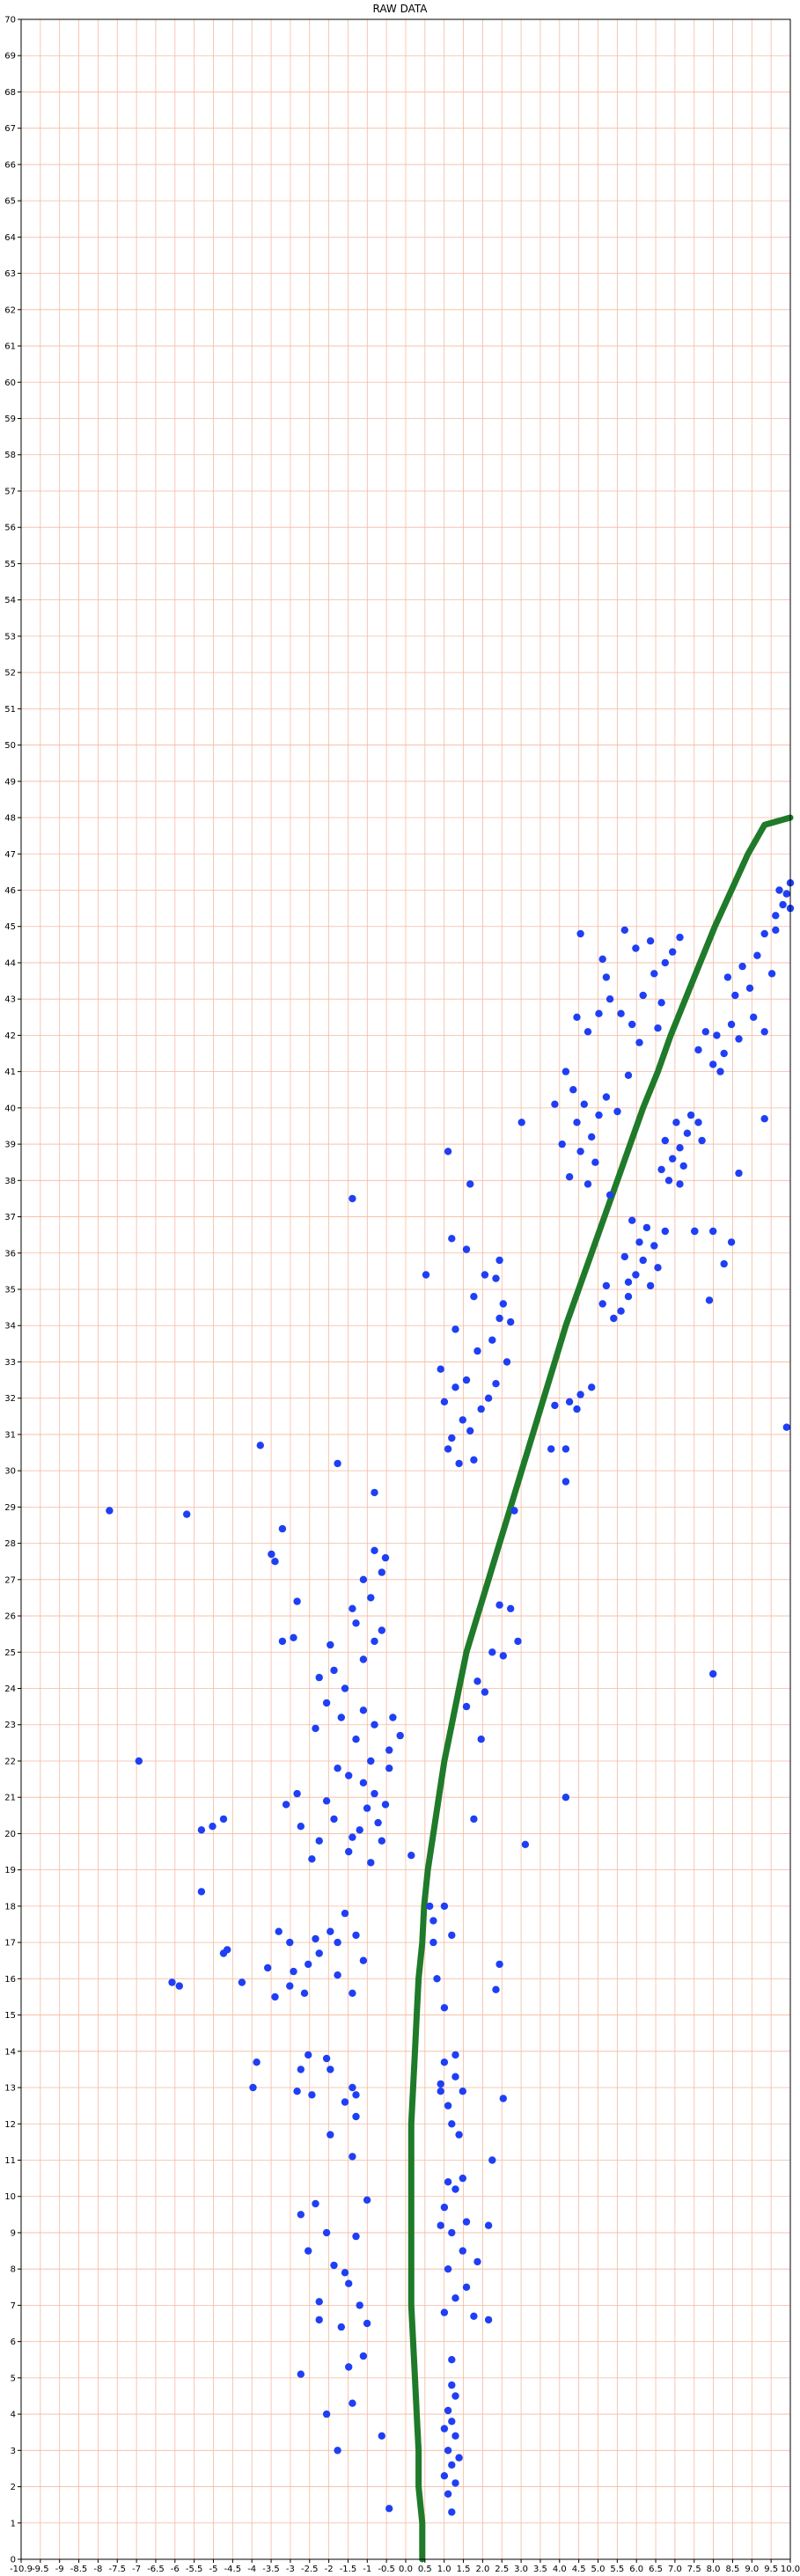  What do you see at coordinates (251, 2569) in the screenshot?
I see `x-tick-label: -4` at bounding box center [251, 2569].